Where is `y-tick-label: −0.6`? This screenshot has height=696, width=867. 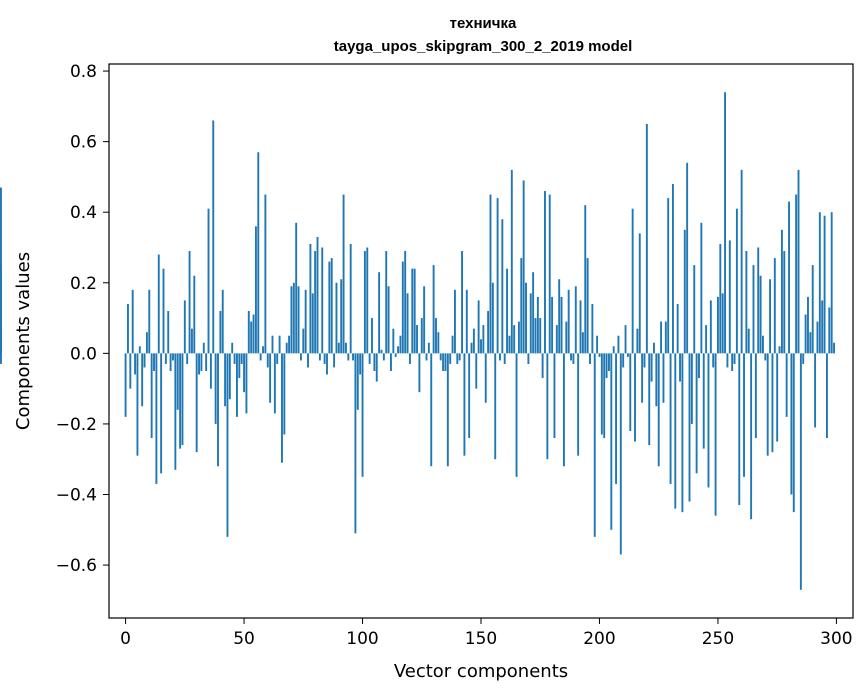
y-tick-label: −0.6 is located at coordinates (76, 566).